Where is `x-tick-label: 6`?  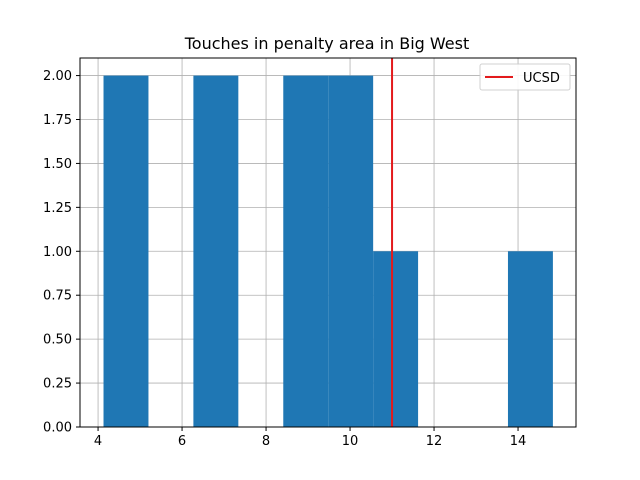 x-tick-label: 6 is located at coordinates (182, 441).